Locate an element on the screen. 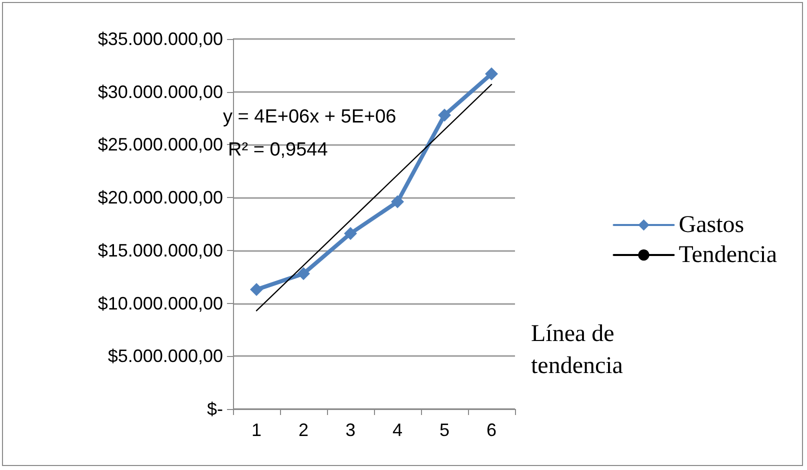 Image resolution: width=807 pixels, height=470 pixels. y-tick-label: $20.000.000,00 is located at coordinates (160, 198).